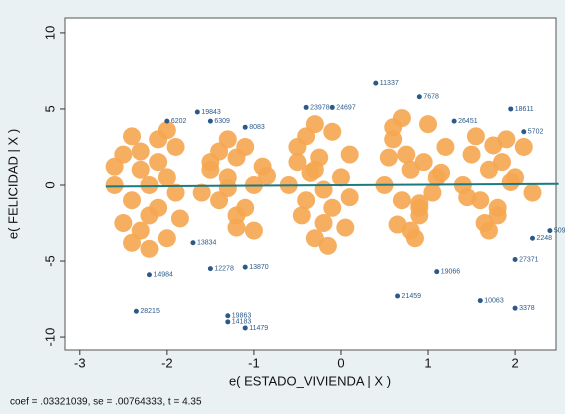 This screenshot has height=414, width=565. Describe the element at coordinates (254, 362) in the screenshot. I see `x-tick-label: -1` at that location.